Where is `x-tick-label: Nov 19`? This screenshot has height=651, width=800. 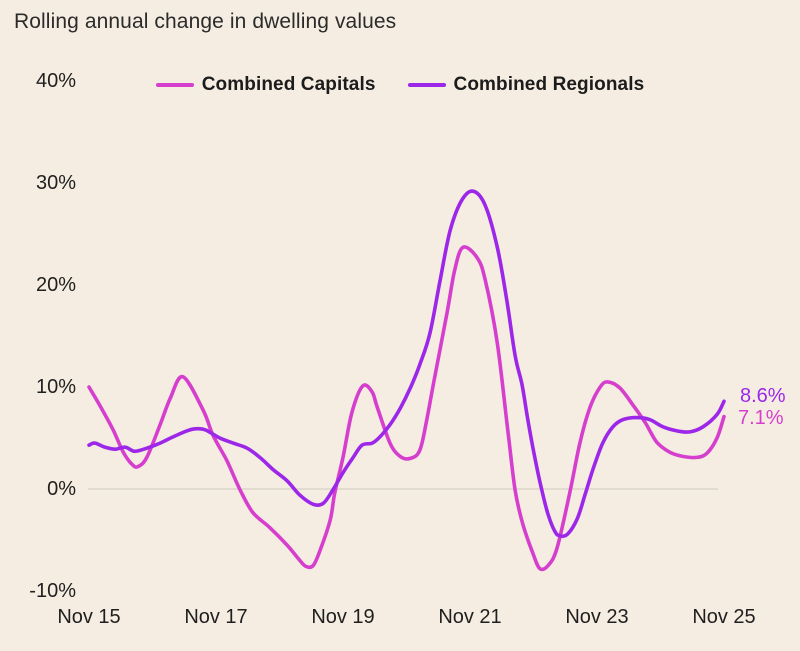
x-tick-label: Nov 19 is located at coordinates (343, 617).